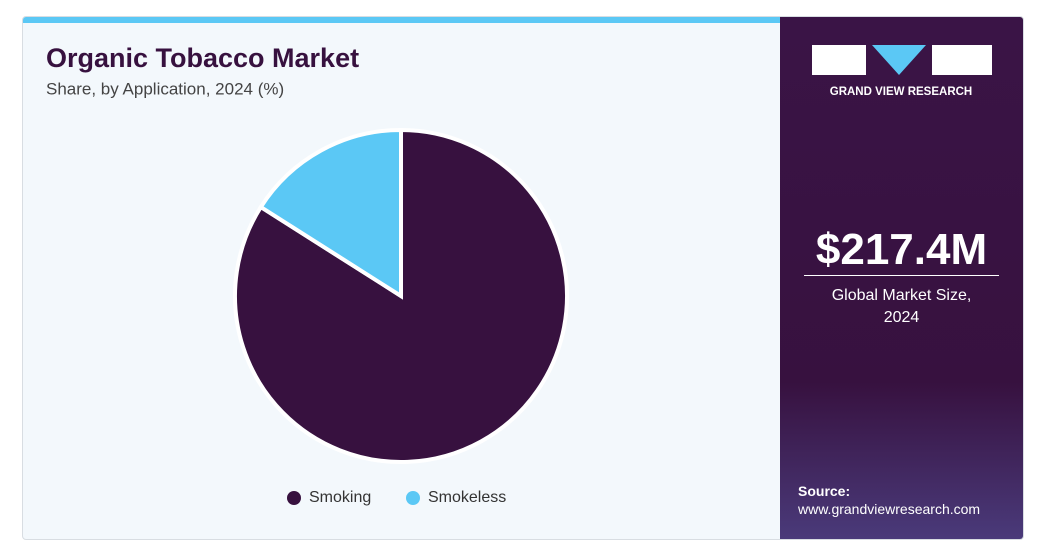  I want to click on logo: GRAND VIEW RESEARCH, so click(902, 71).